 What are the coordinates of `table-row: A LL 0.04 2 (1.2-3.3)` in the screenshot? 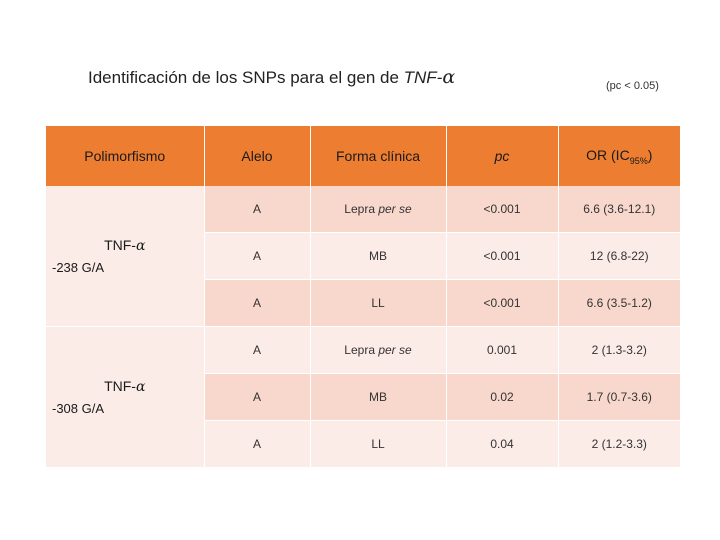 It's located at (363, 444).